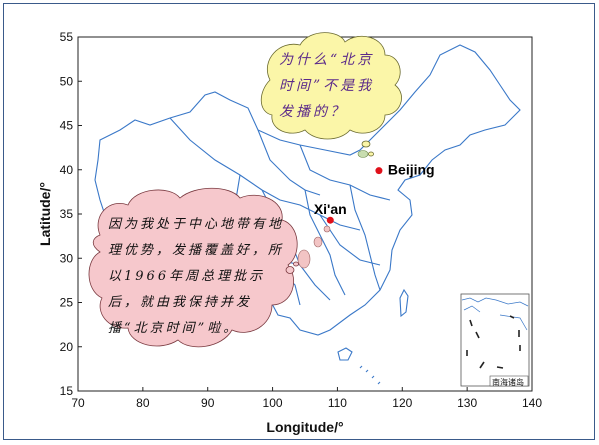 The height and width of the screenshot is (445, 599). Describe the element at coordinates (327, 86) in the screenshot. I see `bubble-top-text: 为什么“北京时间”不是我发播的？` at that location.